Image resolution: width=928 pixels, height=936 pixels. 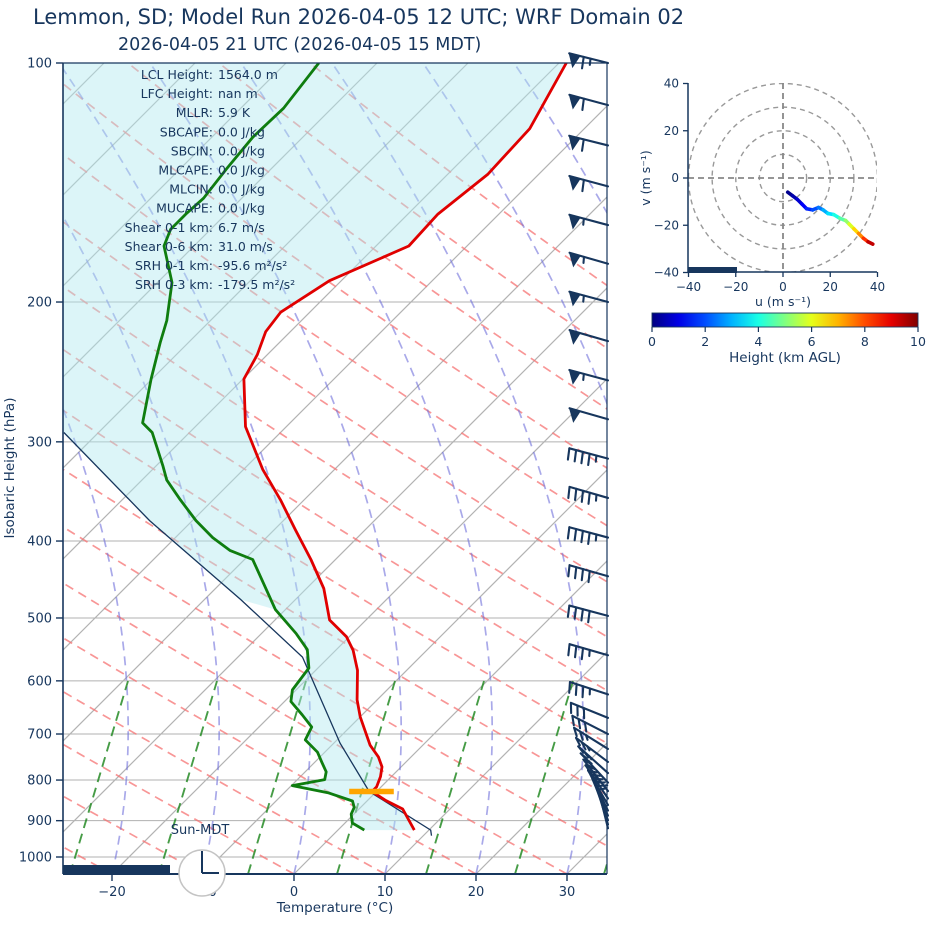 I want to click on svg-text: -179.5 m²/s², so click(x=256, y=284).